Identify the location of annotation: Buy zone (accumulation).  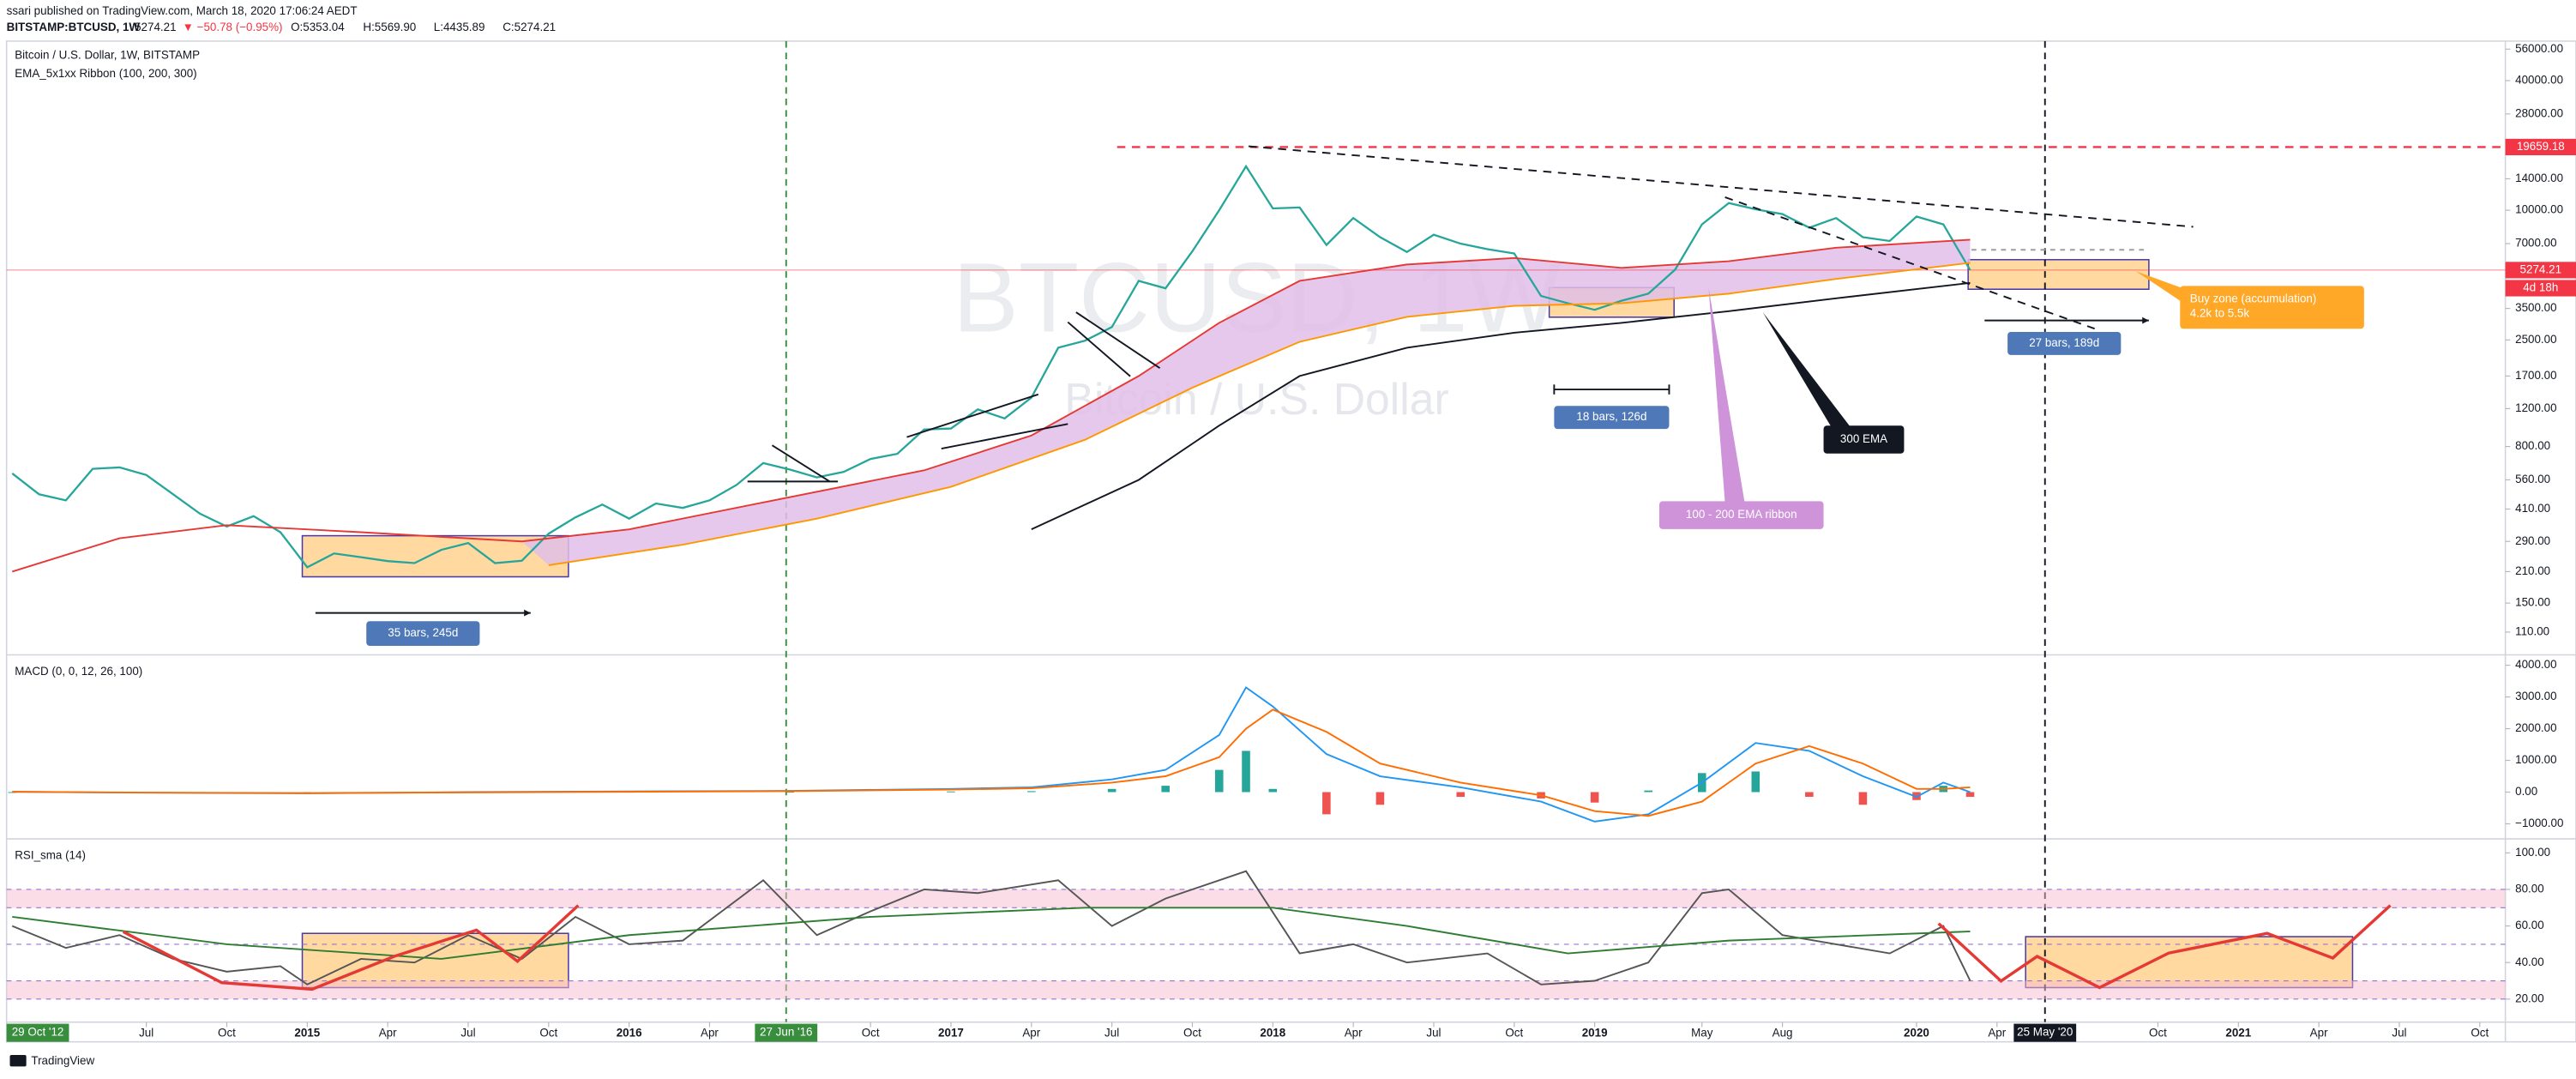
(2253, 298).